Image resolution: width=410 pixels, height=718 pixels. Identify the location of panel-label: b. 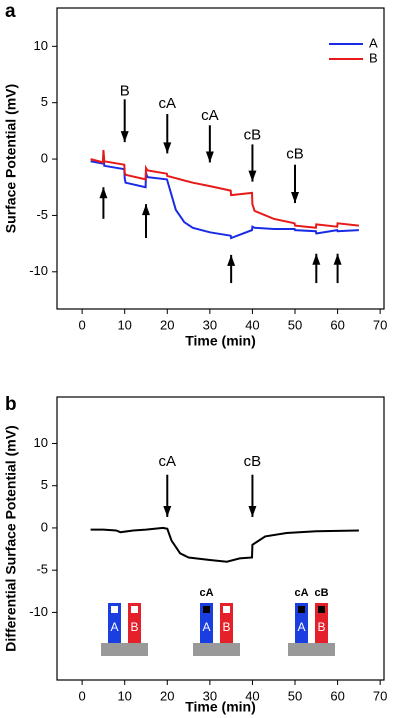
(11, 404).